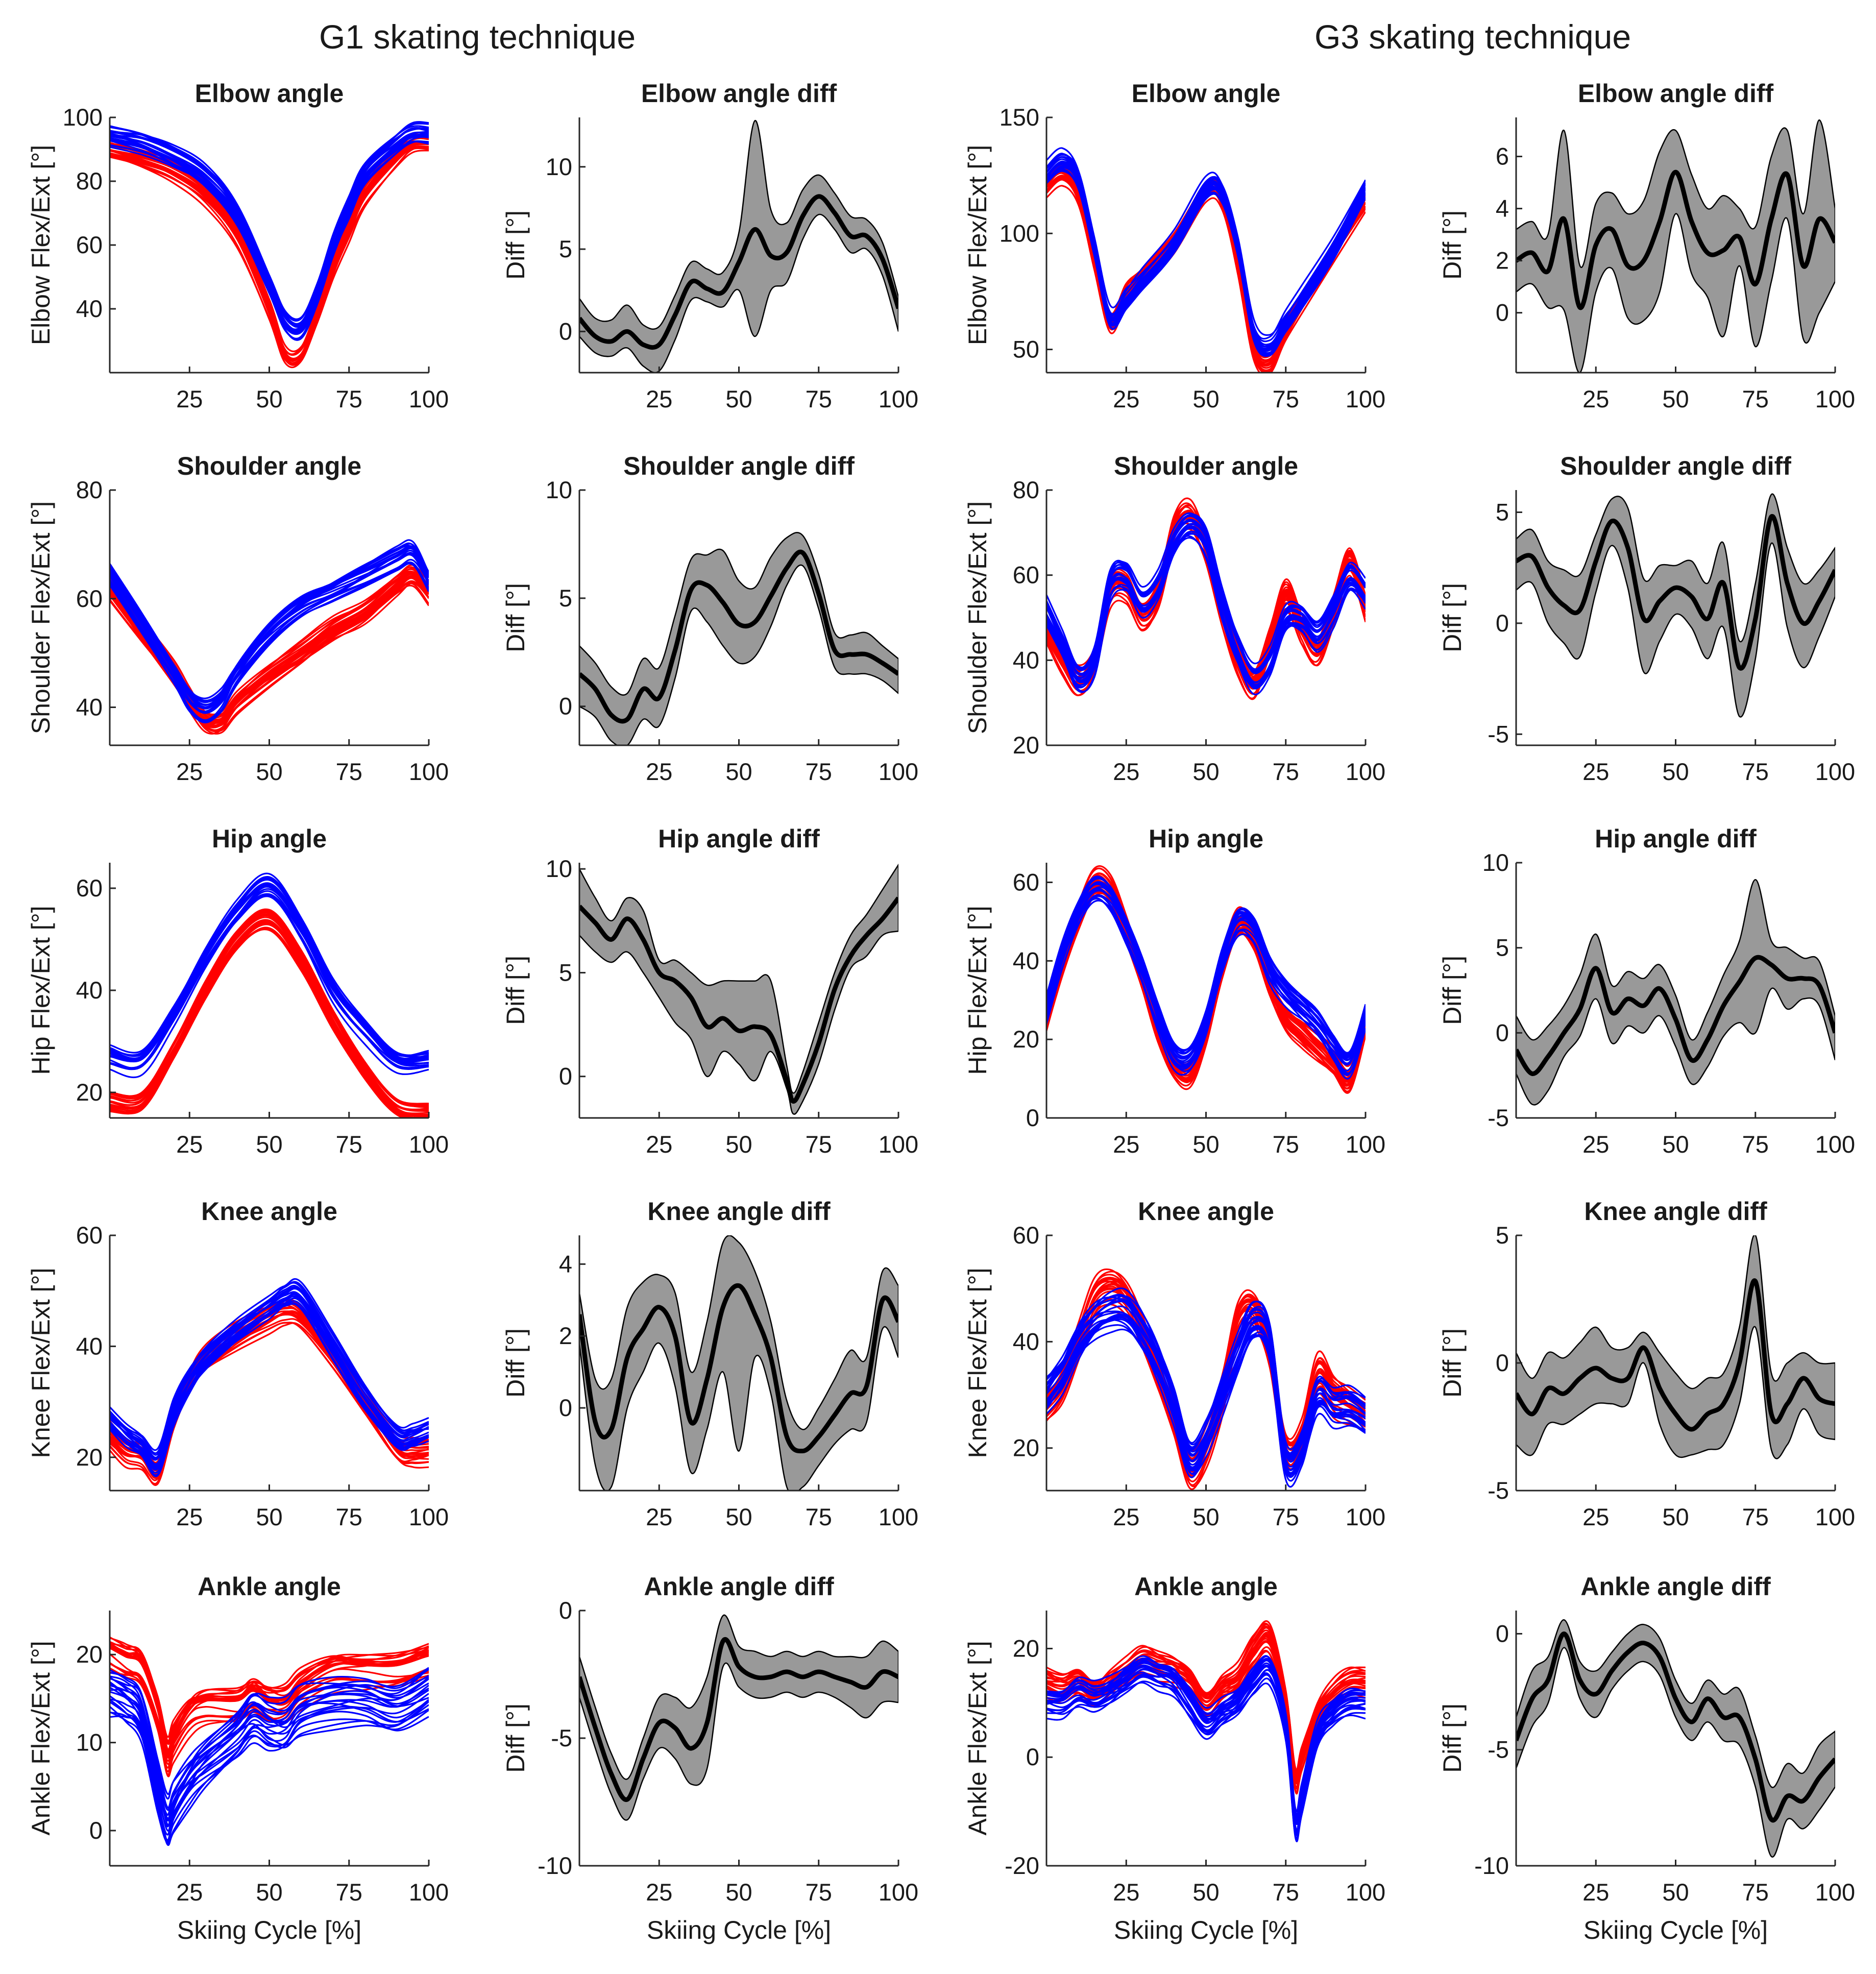 The width and height of the screenshot is (1876, 1974). What do you see at coordinates (1126, 398) in the screenshot?
I see `g3-elbow-xtick-label: 25` at bounding box center [1126, 398].